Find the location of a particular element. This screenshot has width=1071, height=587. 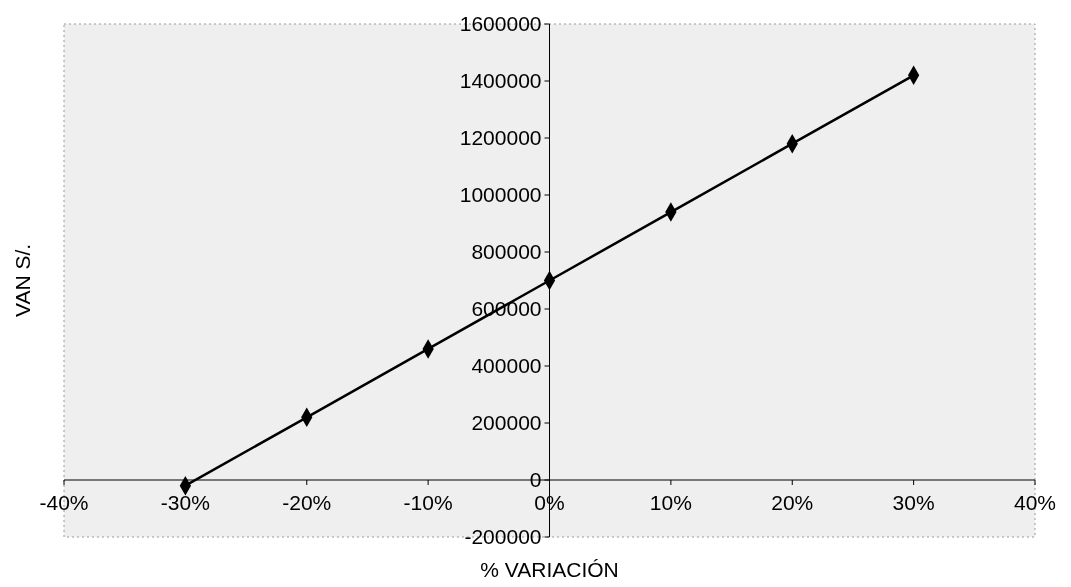

y-tick-label: 0 is located at coordinates (535, 480).